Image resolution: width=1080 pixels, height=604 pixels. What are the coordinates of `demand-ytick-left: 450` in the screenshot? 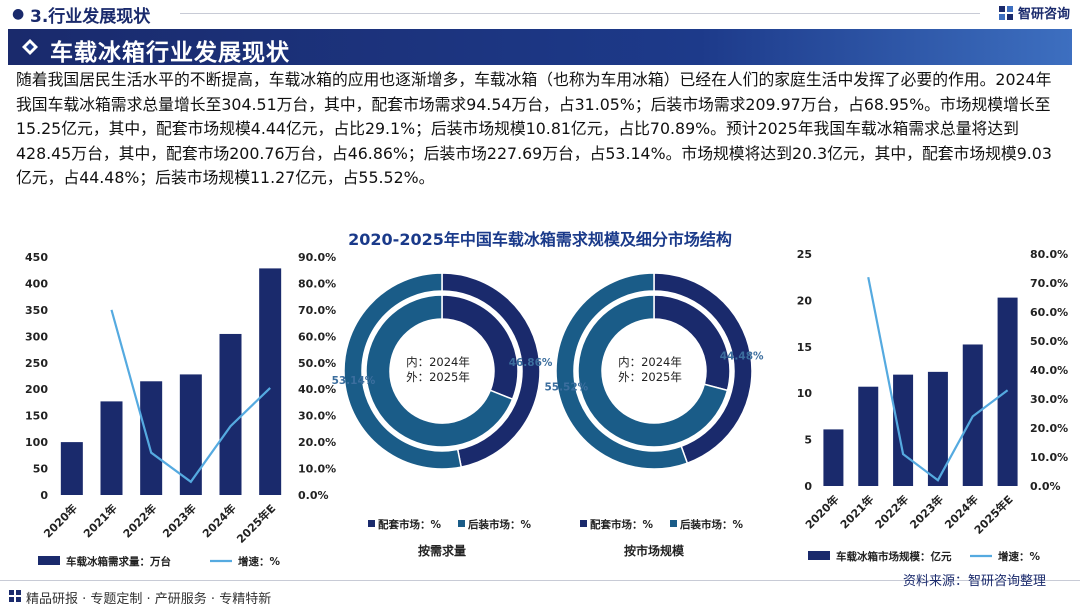 It's located at (36, 257).